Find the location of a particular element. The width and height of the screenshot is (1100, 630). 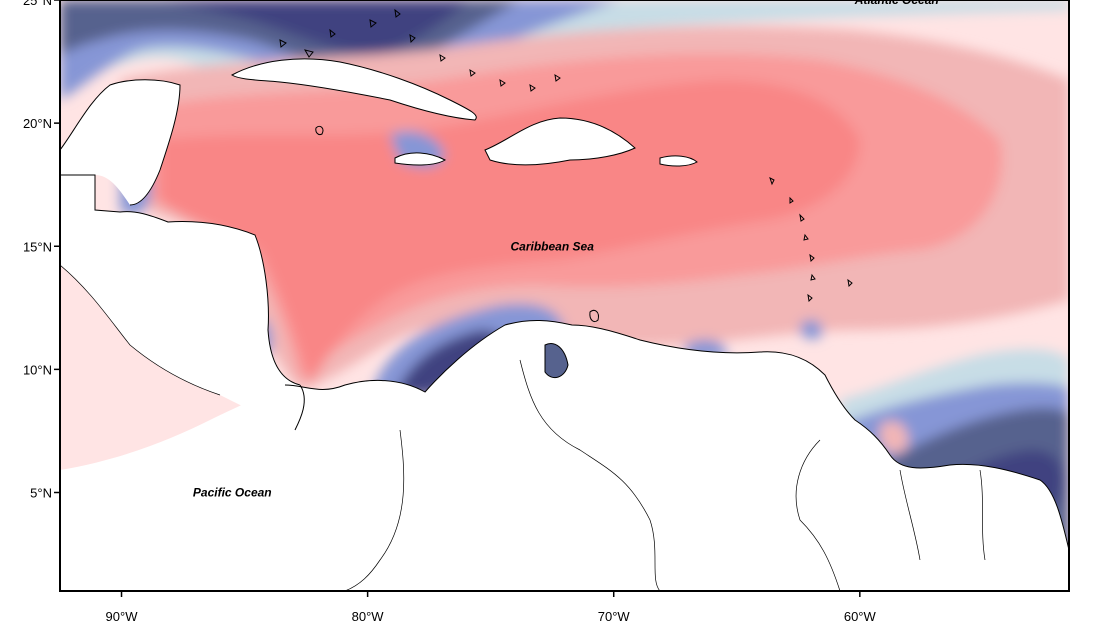

lat-tick-label: 5°N is located at coordinates (41, 493).